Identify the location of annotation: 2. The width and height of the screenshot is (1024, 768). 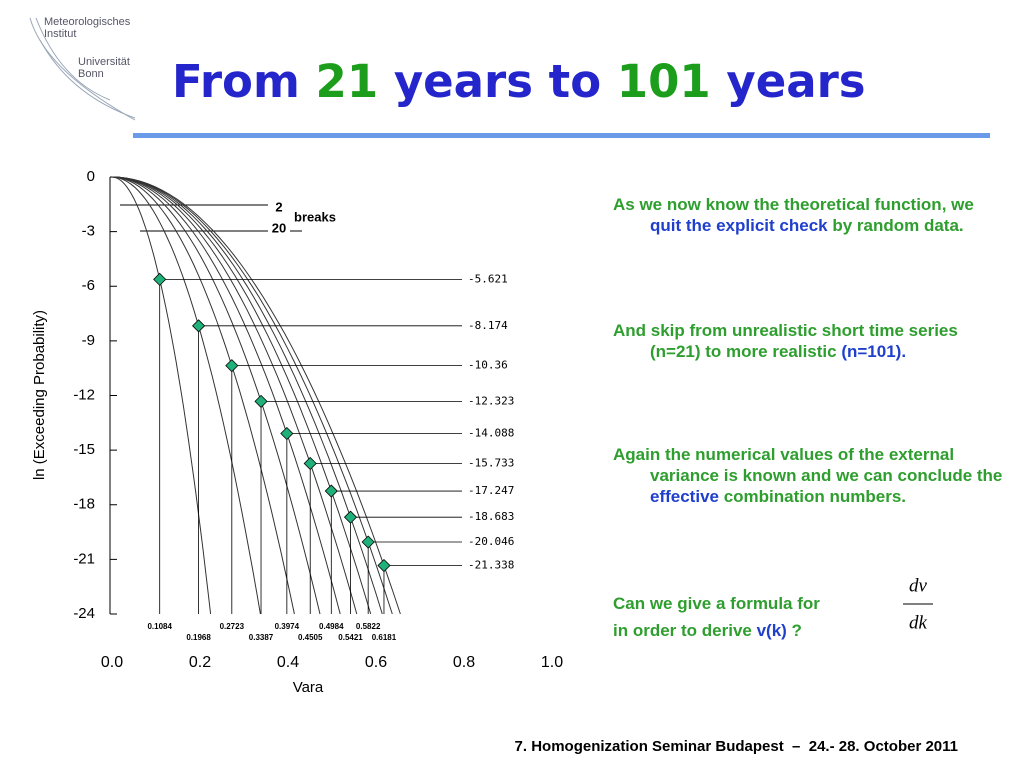
(278, 206).